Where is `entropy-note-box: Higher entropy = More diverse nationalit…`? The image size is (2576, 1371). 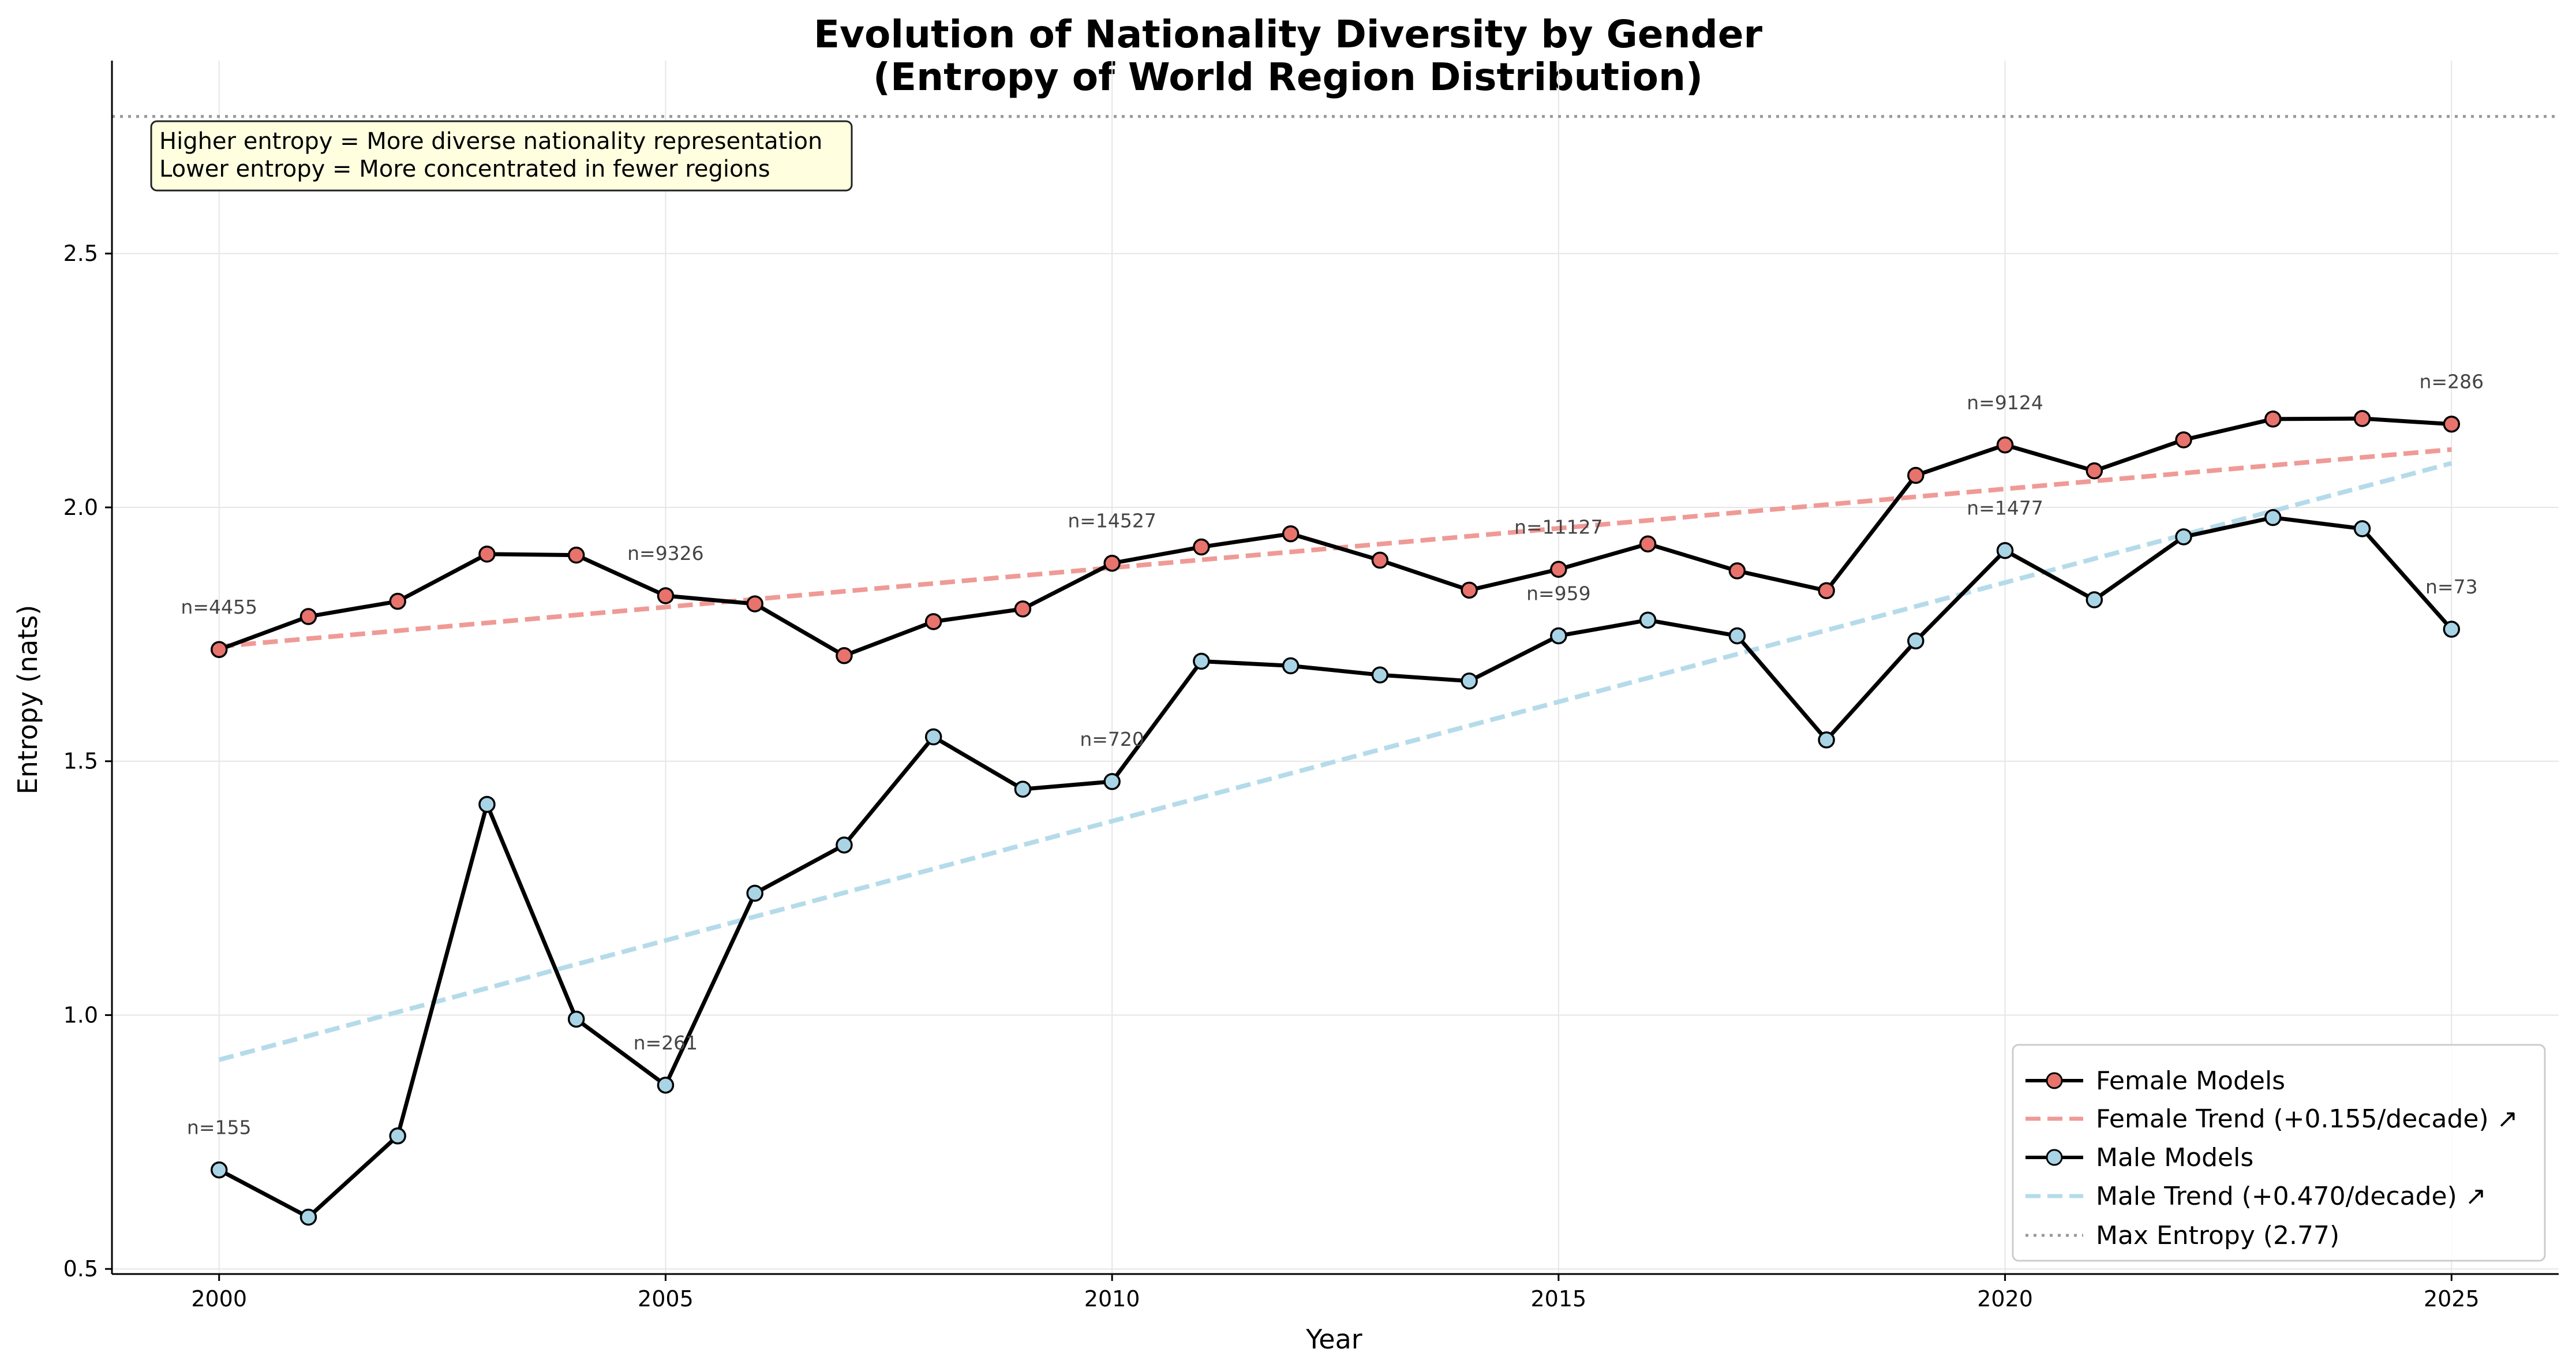
entropy-note-box: Higher entropy = More diverse nationalit… is located at coordinates (502, 156).